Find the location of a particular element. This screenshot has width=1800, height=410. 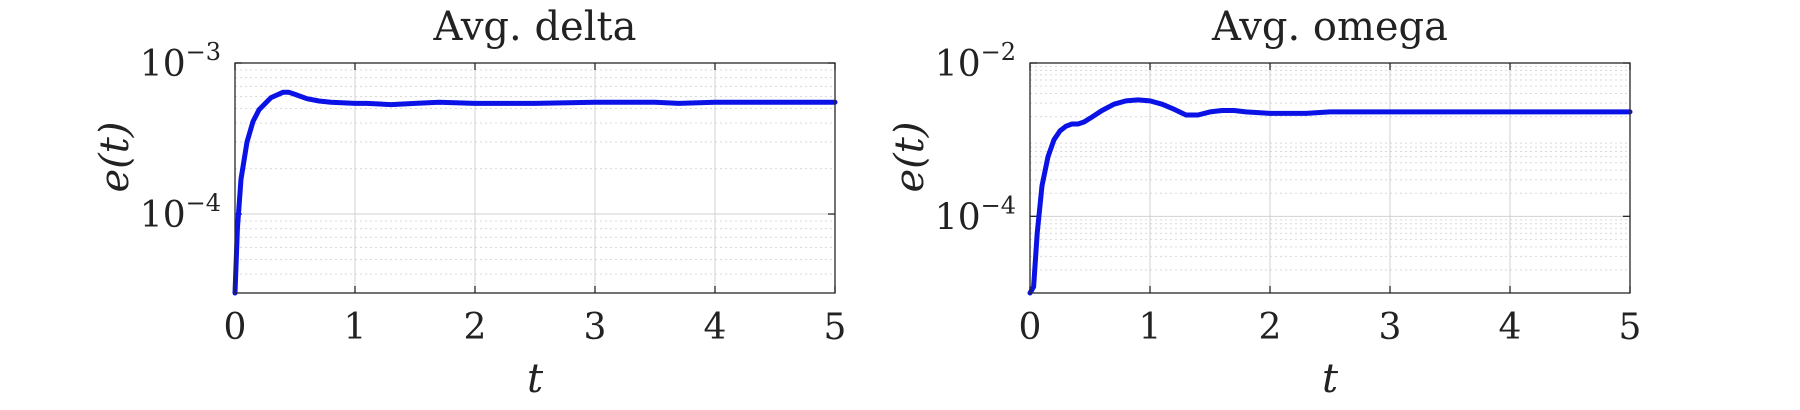

y-tick-label: 10⁻³ is located at coordinates (180, 61).